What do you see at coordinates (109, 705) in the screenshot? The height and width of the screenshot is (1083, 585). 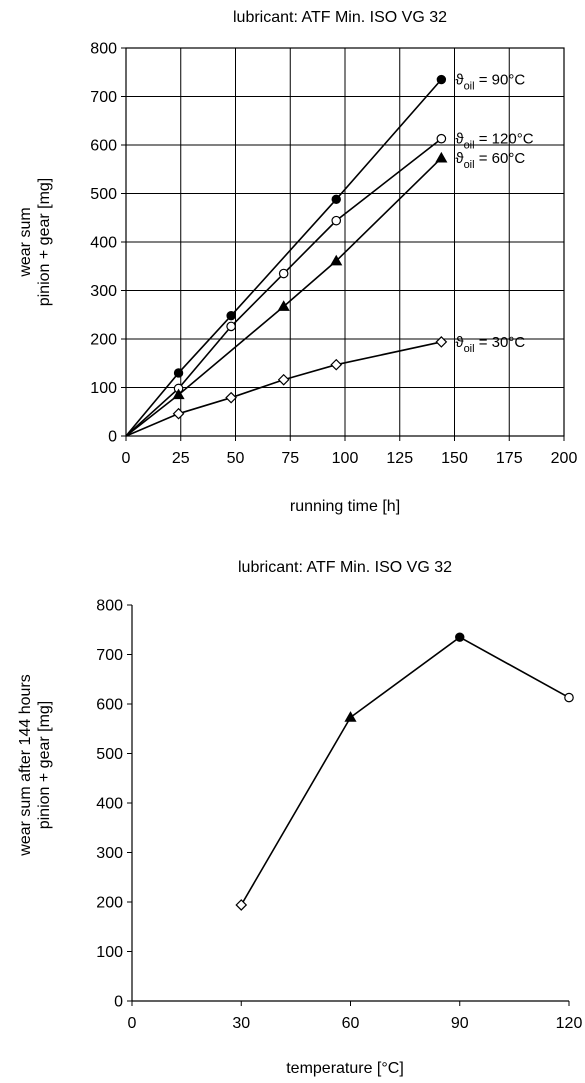 I see `chart2-y-tick-label: 600` at bounding box center [109, 705].